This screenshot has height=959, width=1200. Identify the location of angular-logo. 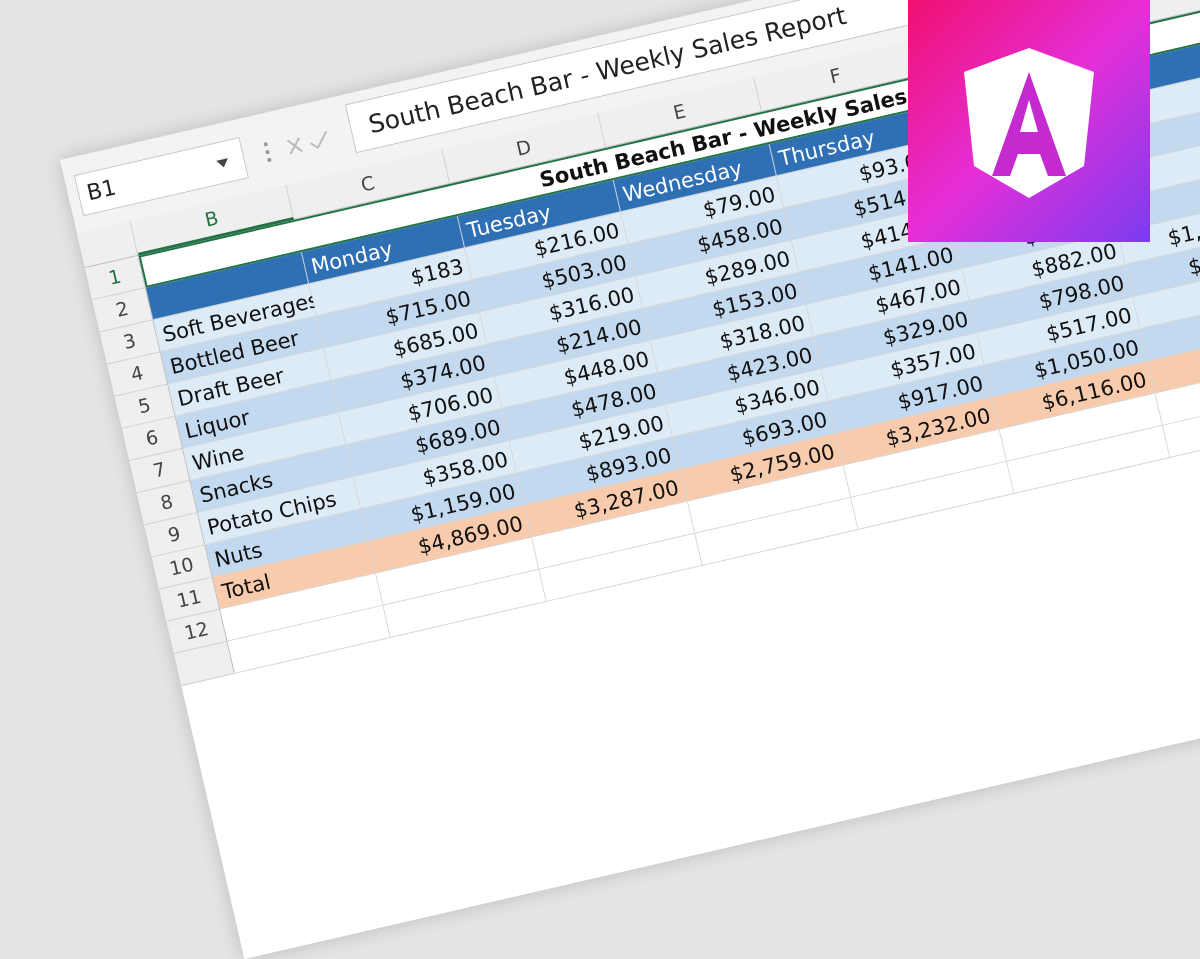
(1029, 121).